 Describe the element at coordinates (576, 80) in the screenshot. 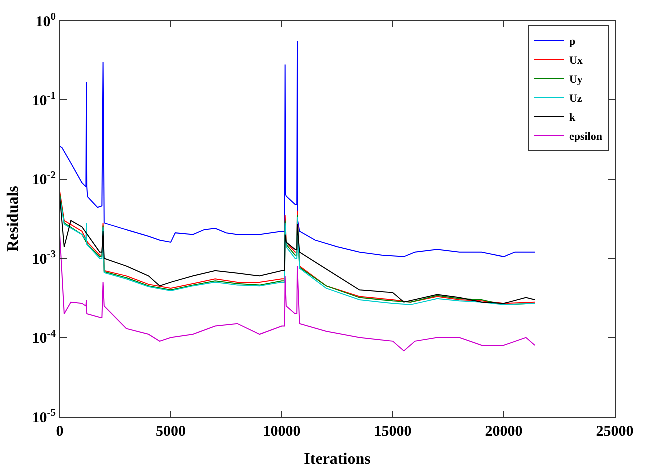

I see `legend-label: Uy` at that location.